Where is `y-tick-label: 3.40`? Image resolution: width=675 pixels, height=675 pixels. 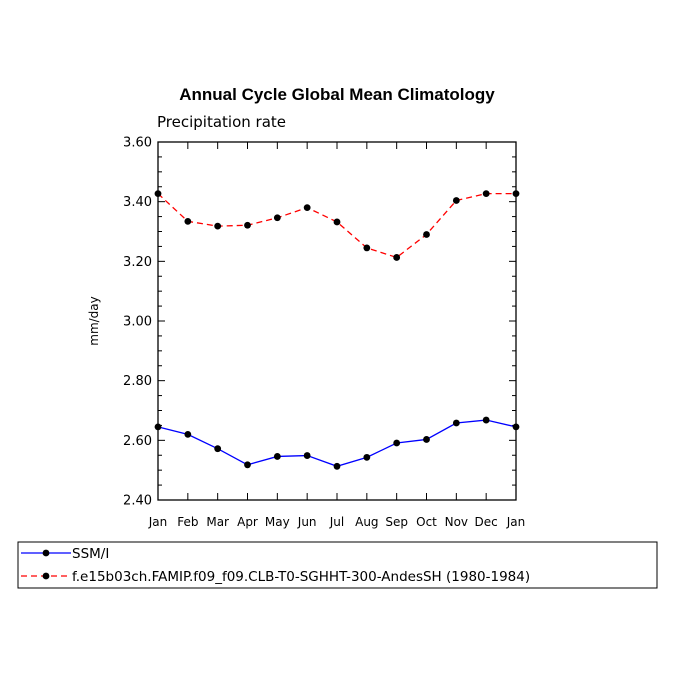
y-tick-label: 3.40 is located at coordinates (137, 202).